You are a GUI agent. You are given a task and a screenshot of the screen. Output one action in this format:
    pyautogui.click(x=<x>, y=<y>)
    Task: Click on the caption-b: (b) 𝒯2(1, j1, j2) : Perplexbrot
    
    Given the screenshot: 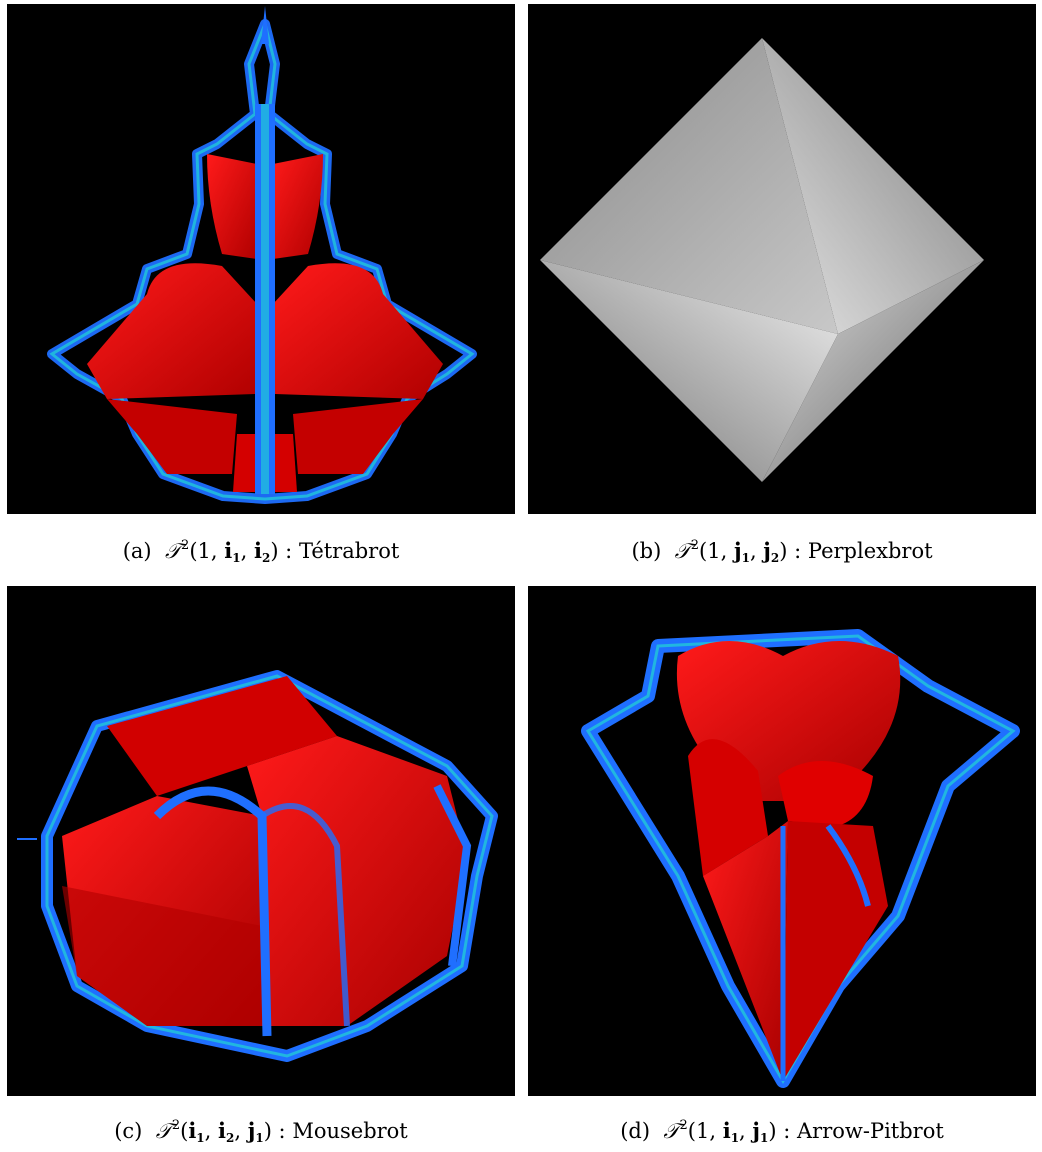 What is the action you would take?
    pyautogui.click(x=782, y=551)
    